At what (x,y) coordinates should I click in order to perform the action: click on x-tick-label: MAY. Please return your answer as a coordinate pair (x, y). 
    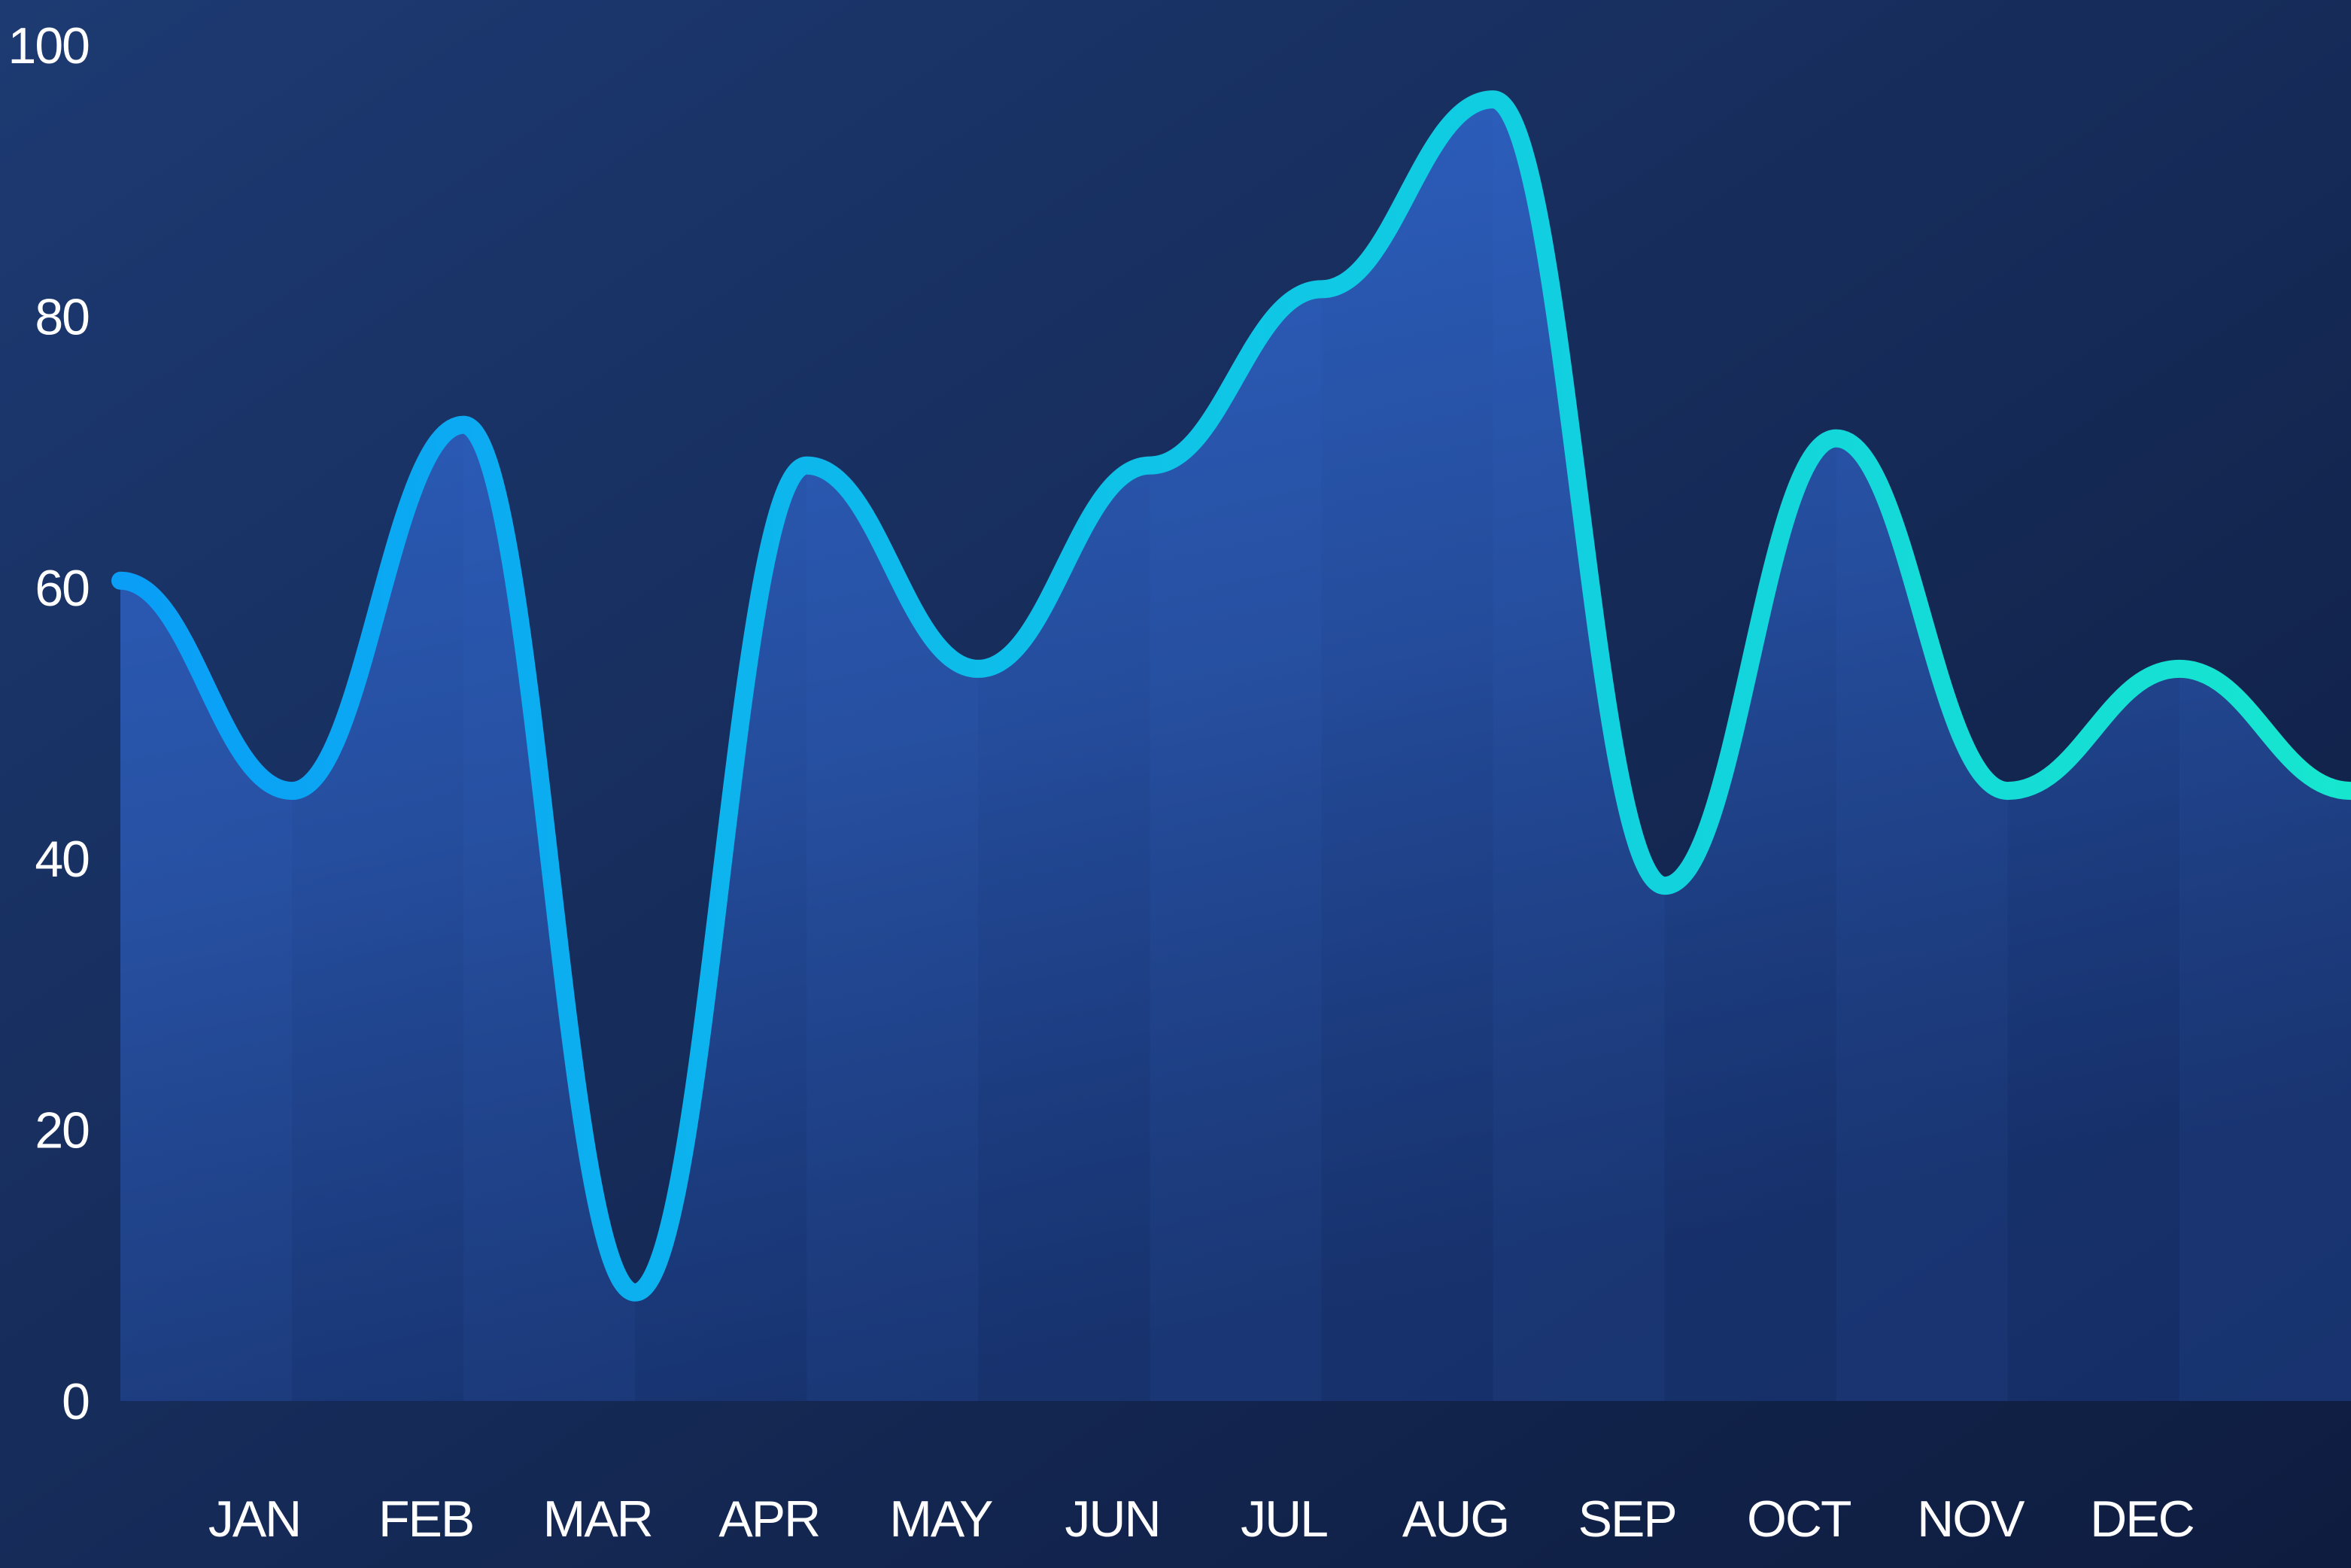
    Looking at the image, I should click on (941, 1519).